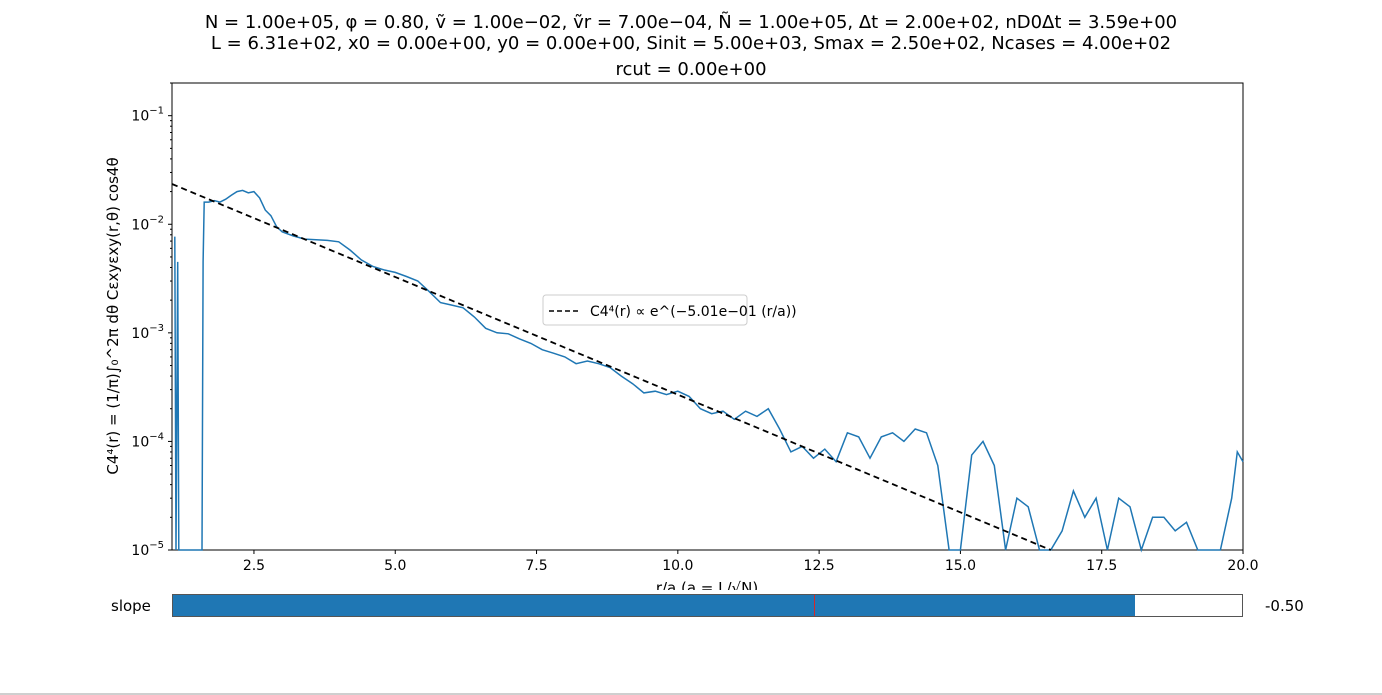 This screenshot has height=695, width=1382. I want to click on y-tick-label: 10⁻², so click(147, 223).